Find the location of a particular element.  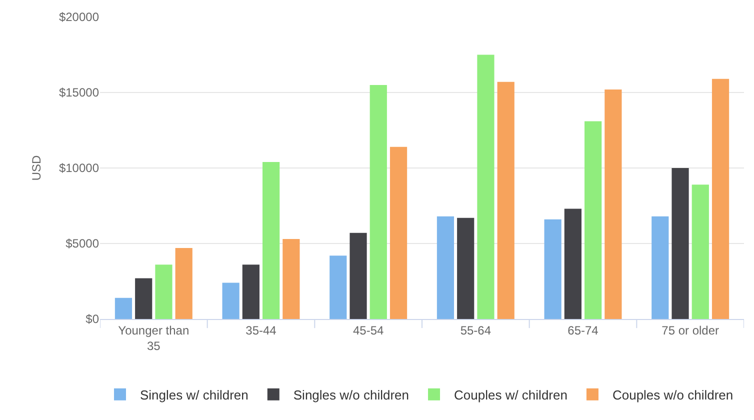

legend-label: Couples w/o children is located at coordinates (673, 394).